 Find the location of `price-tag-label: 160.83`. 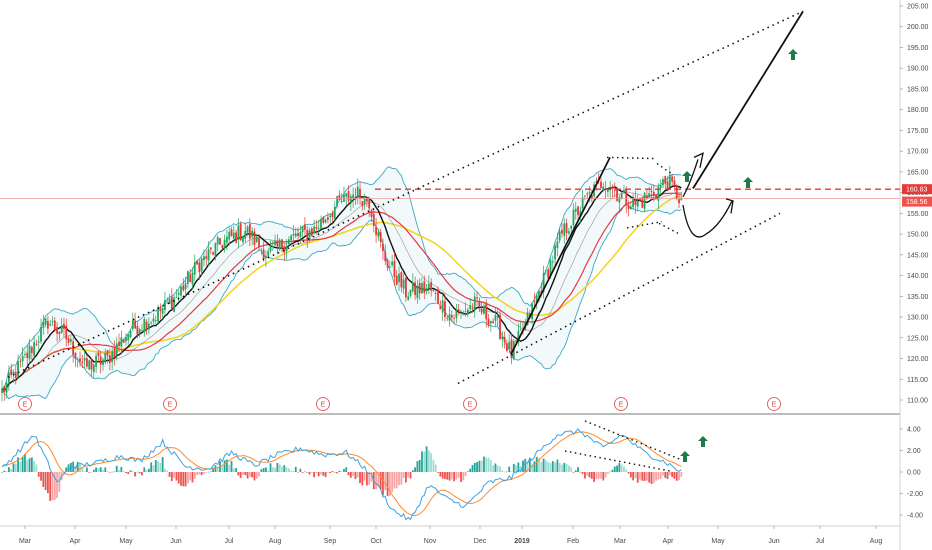

price-tag-label: 160.83 is located at coordinates (917, 190).